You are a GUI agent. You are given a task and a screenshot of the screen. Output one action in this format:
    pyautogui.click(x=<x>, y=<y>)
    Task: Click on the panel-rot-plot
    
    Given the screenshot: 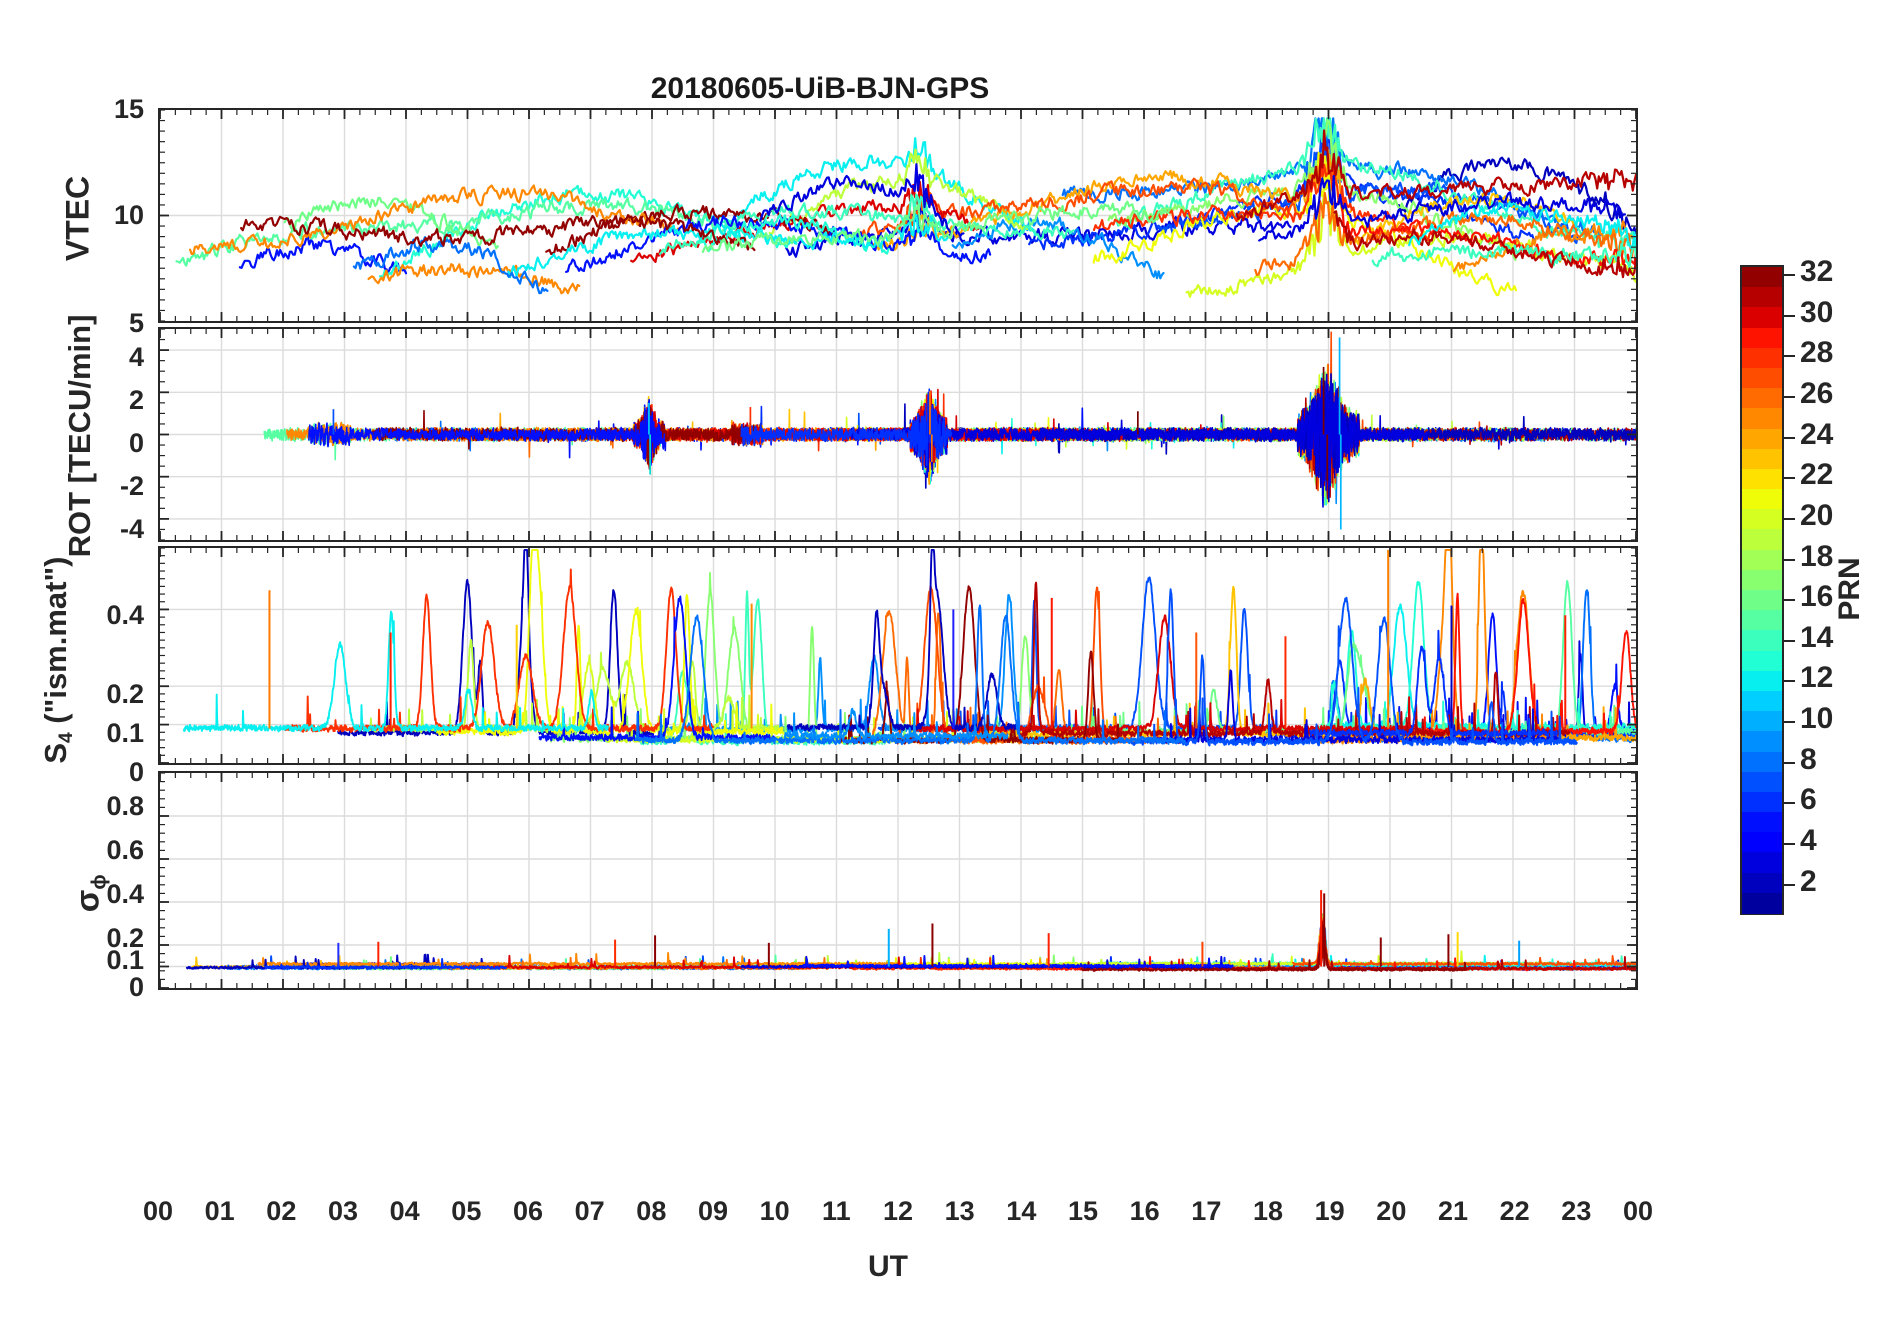 What is the action you would take?
    pyautogui.click(x=898, y=434)
    